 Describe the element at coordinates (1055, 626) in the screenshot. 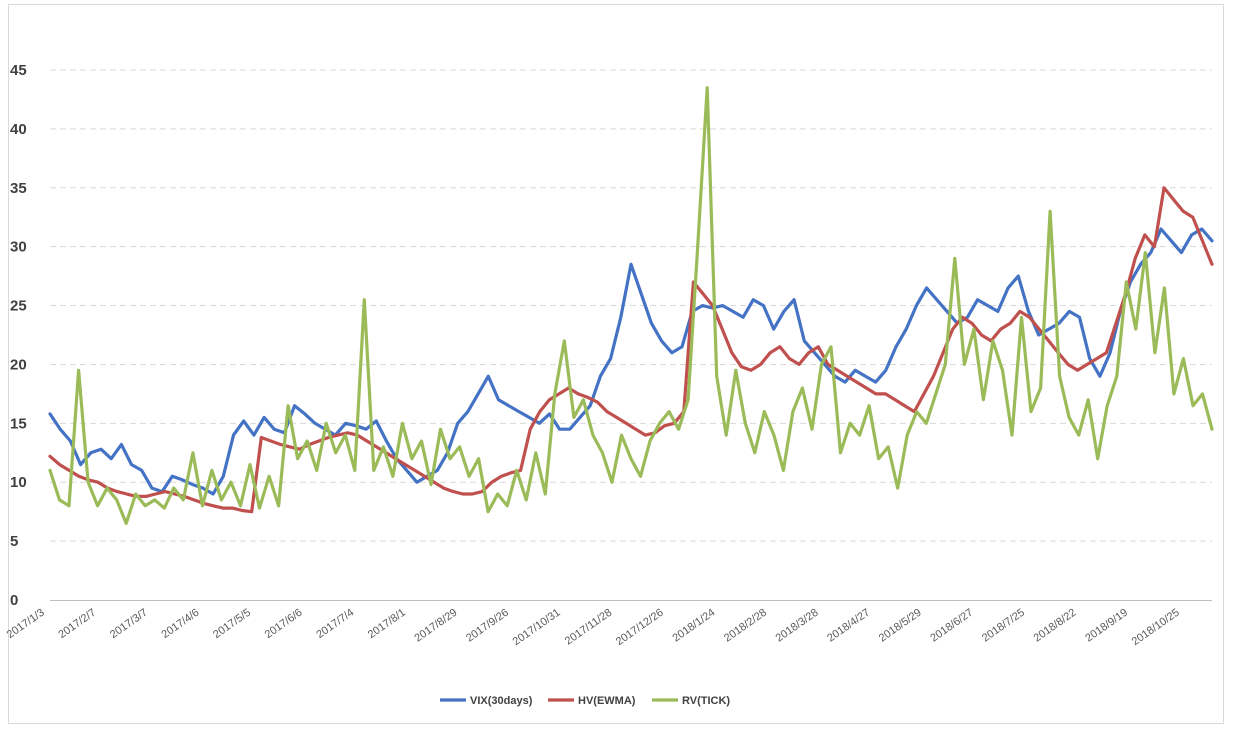

I see `x-tick-label: 2018/8/22` at that location.